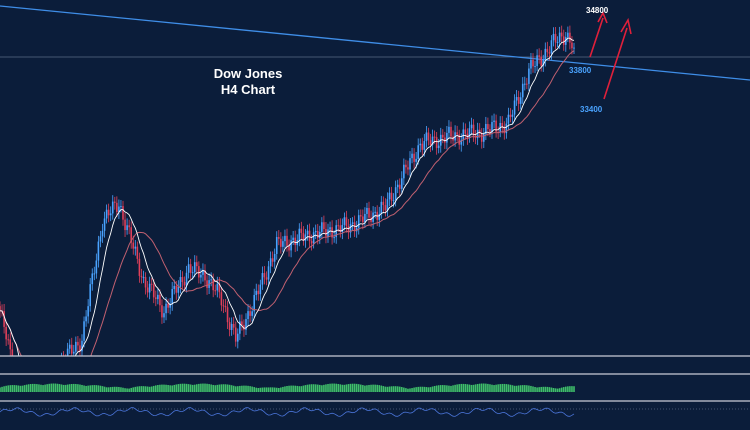 Image resolution: width=750 pixels, height=430 pixels. I want to click on target-label-34800: 34800, so click(597, 10).